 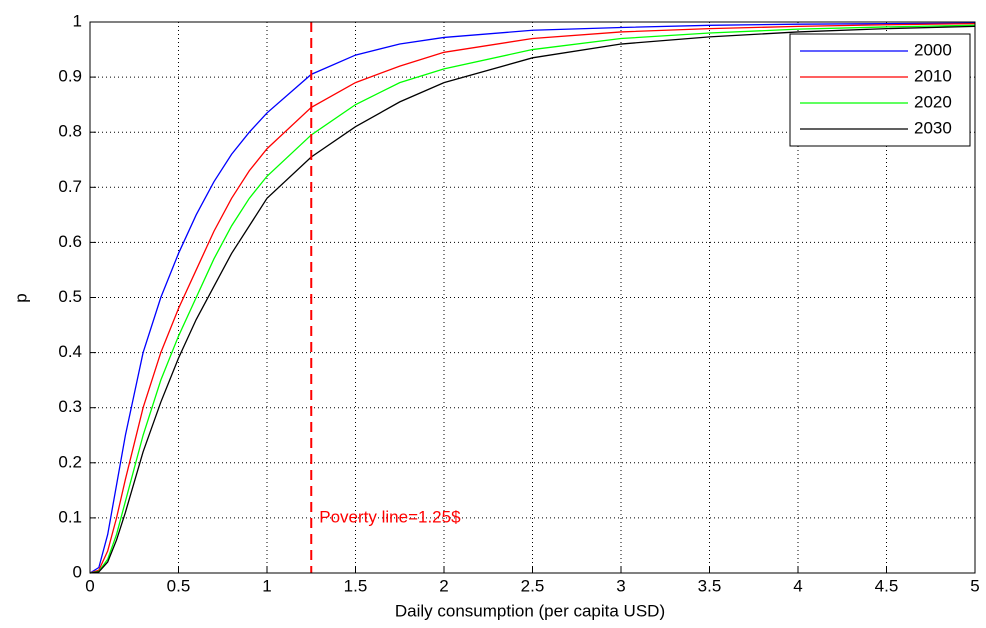 What do you see at coordinates (266, 585) in the screenshot?
I see `x-tick-label: 1` at bounding box center [266, 585].